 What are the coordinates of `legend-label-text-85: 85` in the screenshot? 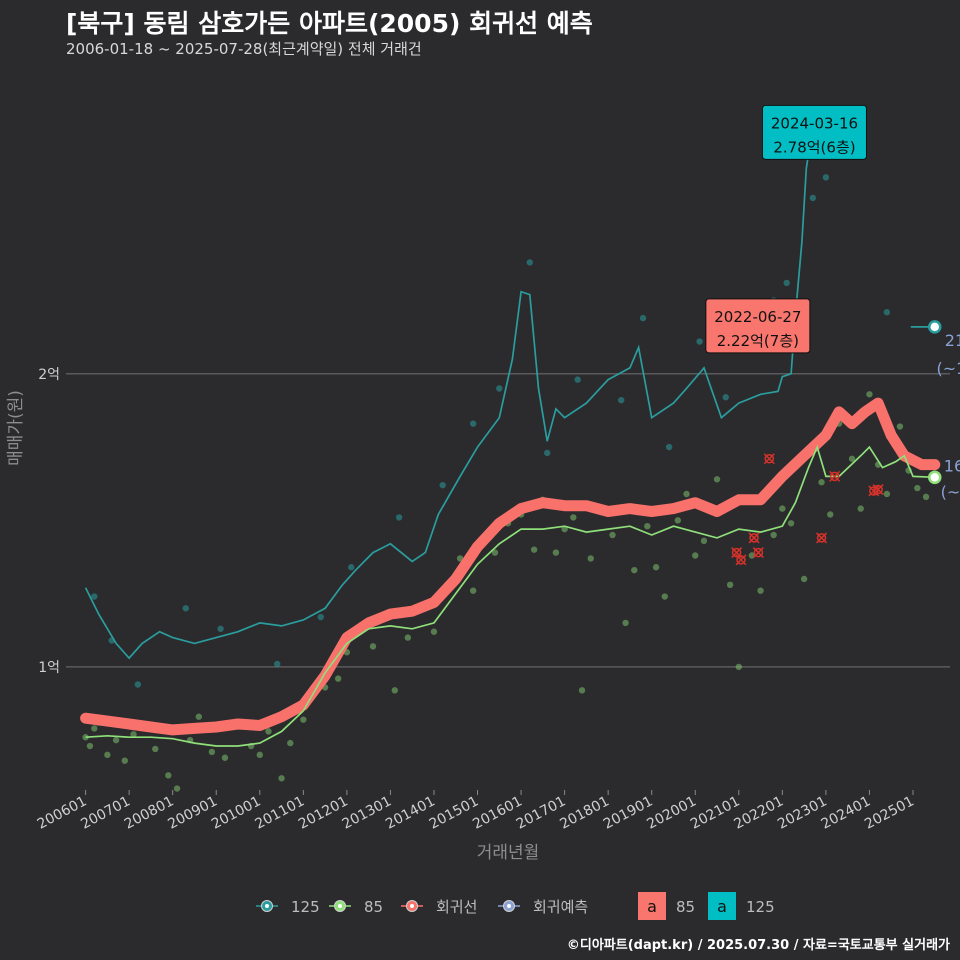 It's located at (685, 907).